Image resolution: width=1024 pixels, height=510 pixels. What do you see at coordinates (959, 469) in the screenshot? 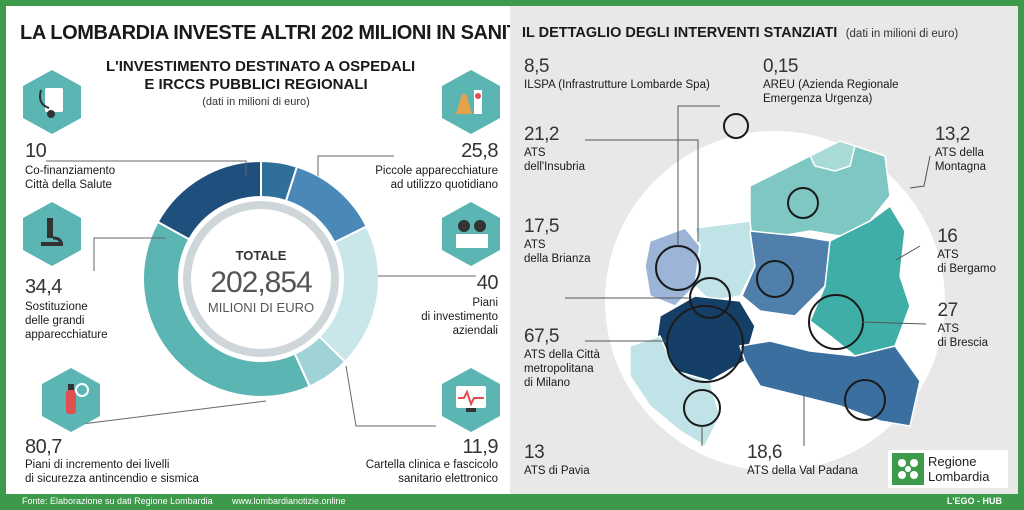
I see `logo-text: Regione Lombardia` at bounding box center [959, 469].